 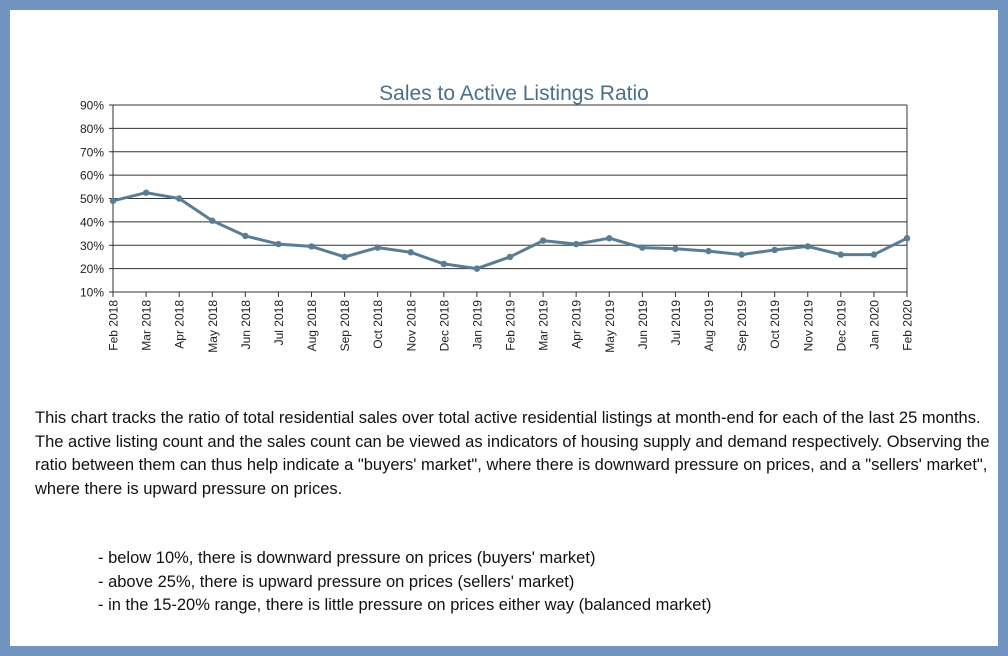 What do you see at coordinates (544, 325) in the screenshot?
I see `x-tick-label: Mar 2019` at bounding box center [544, 325].